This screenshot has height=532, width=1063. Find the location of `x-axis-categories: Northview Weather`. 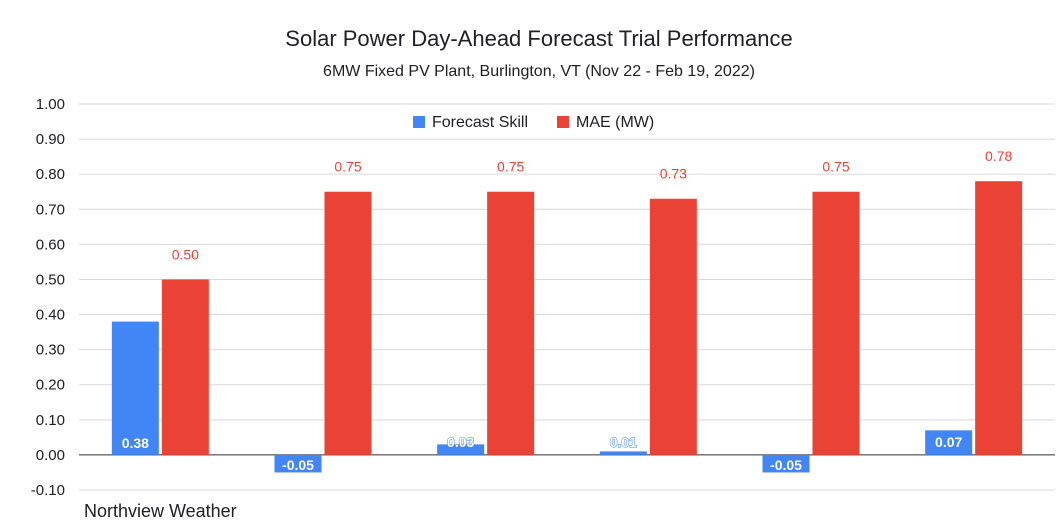

x-axis-categories: Northview Weather is located at coordinates (160, 511).